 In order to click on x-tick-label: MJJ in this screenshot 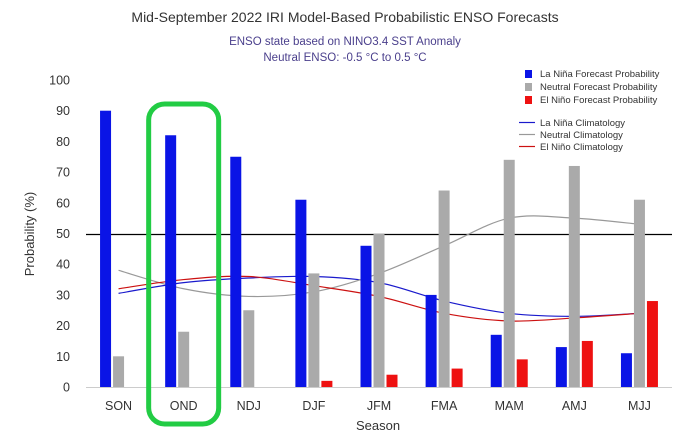, I will do `click(639, 406)`.